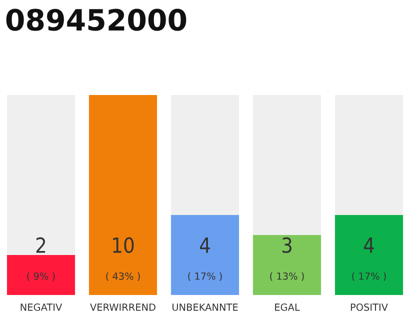 The width and height of the screenshot is (410, 320). I want to click on x-tick-label: EGAL, so click(287, 307).